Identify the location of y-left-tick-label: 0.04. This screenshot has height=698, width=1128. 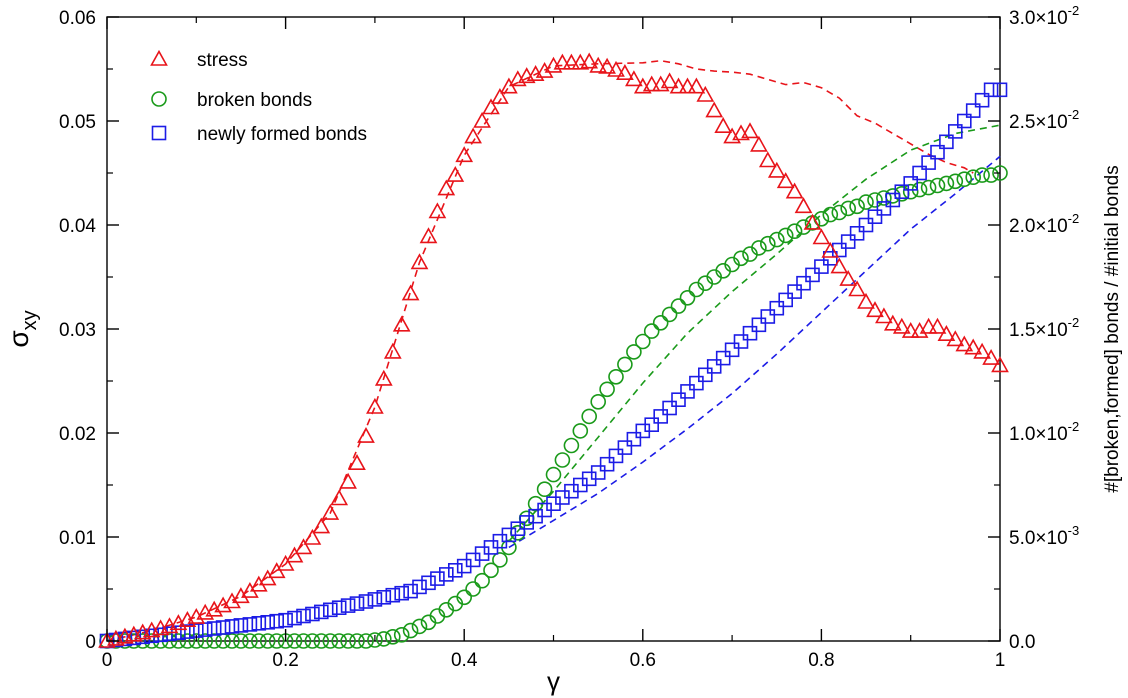
(77, 226).